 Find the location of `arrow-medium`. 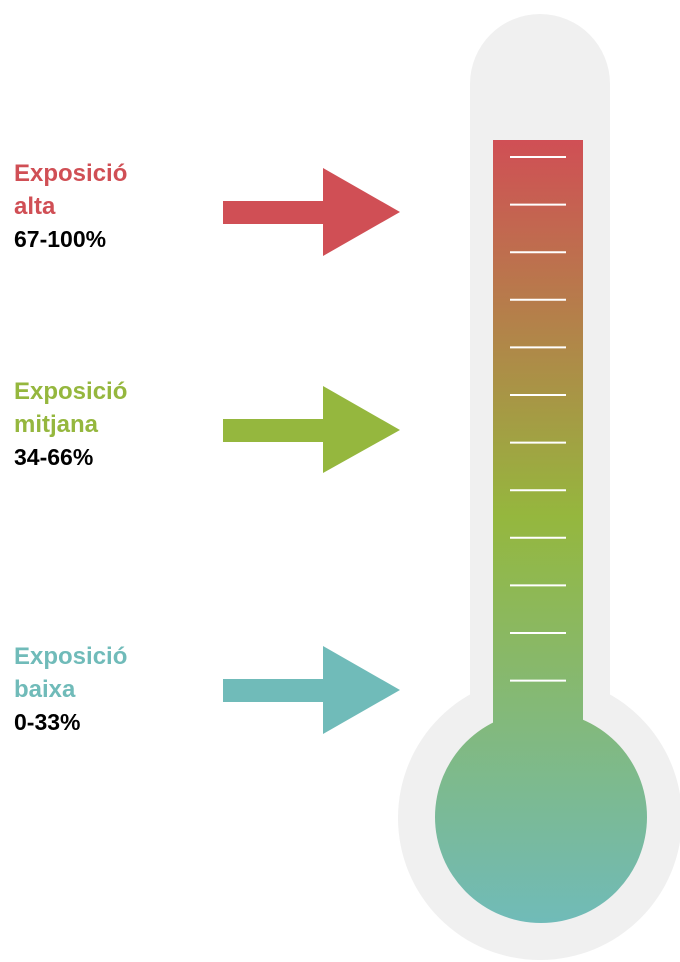

arrow-medium is located at coordinates (311, 429).